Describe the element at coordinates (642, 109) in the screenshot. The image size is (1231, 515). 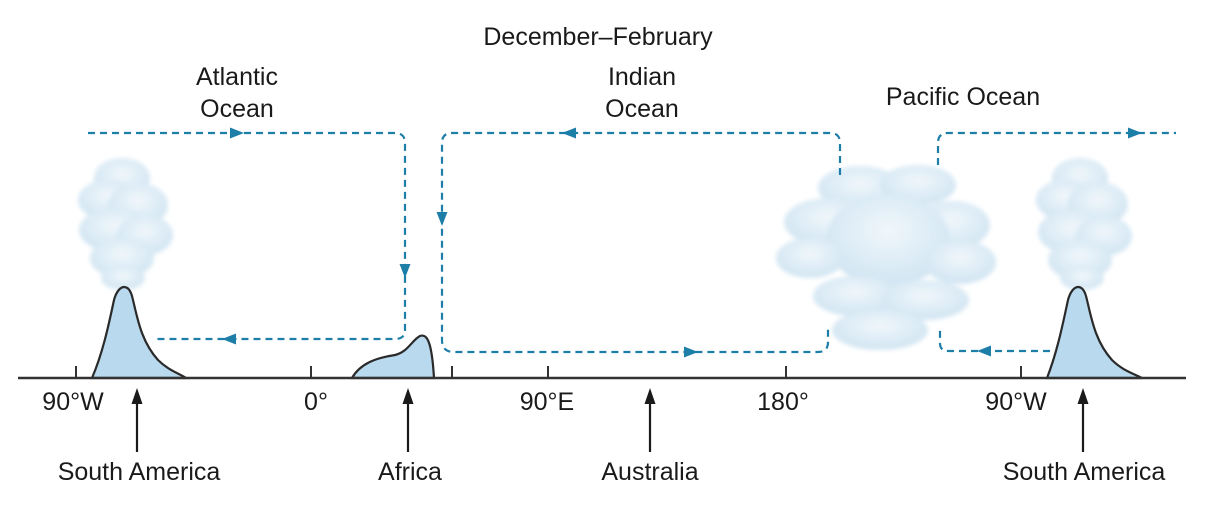
I see `ocean-label-indian-line2: Ocean` at that location.